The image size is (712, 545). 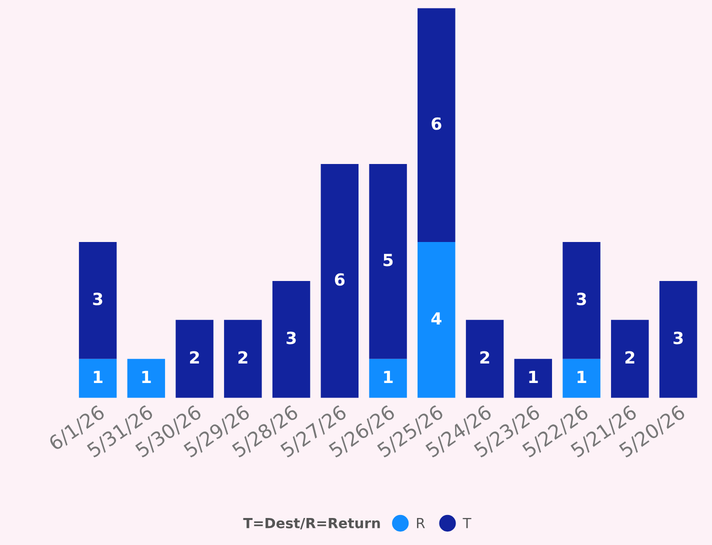 I want to click on legend-label: T, so click(x=467, y=523).